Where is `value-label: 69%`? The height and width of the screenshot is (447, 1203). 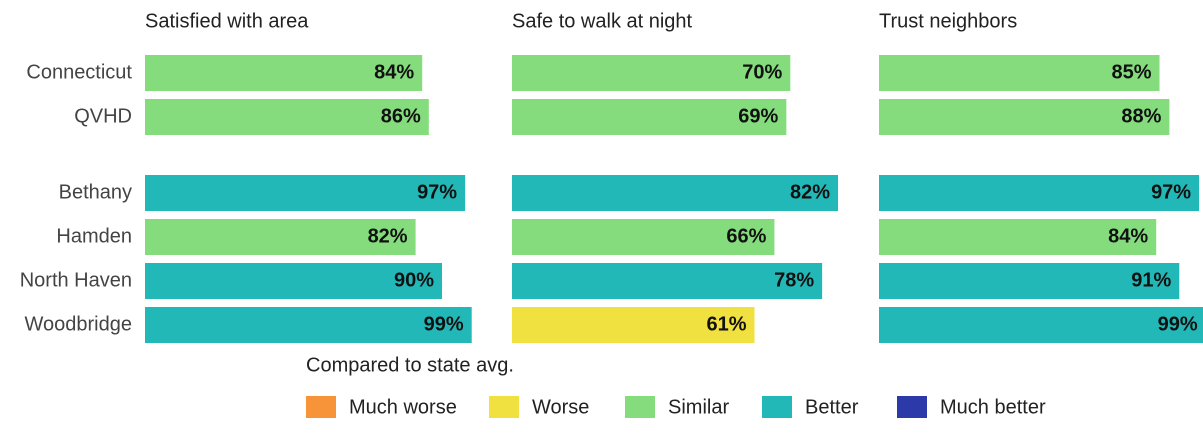
value-label: 69% is located at coordinates (758, 116).